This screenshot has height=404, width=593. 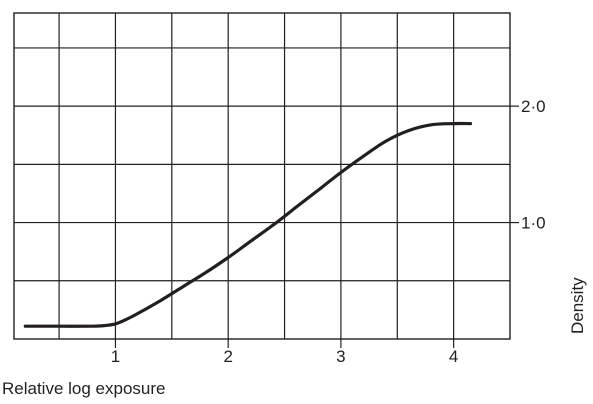 What do you see at coordinates (83, 388) in the screenshot?
I see `x-axis-label: Relative log exposure` at bounding box center [83, 388].